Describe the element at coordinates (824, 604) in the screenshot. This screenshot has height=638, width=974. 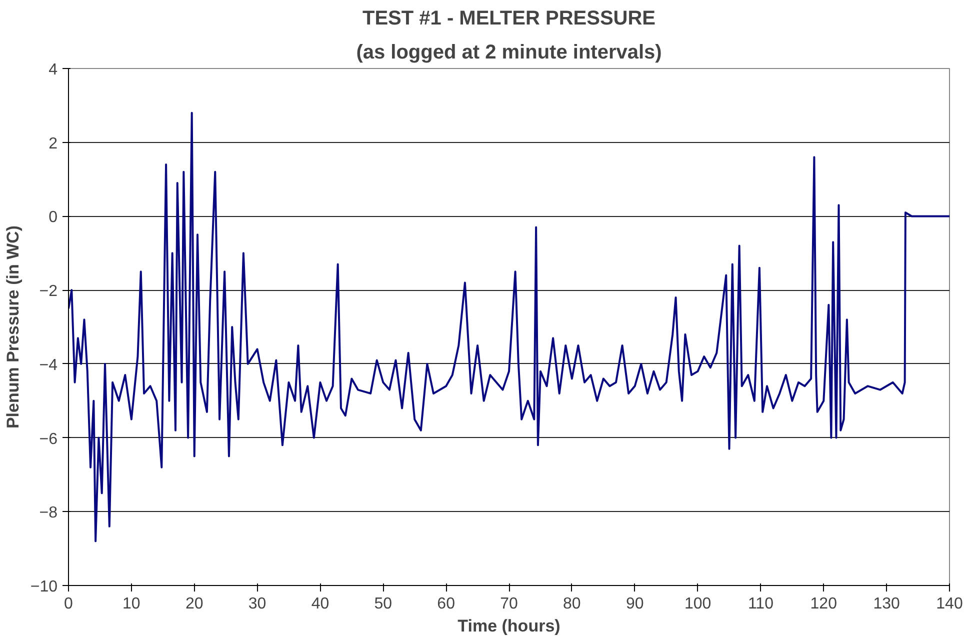
I see `x-tick-label: 120` at that location.